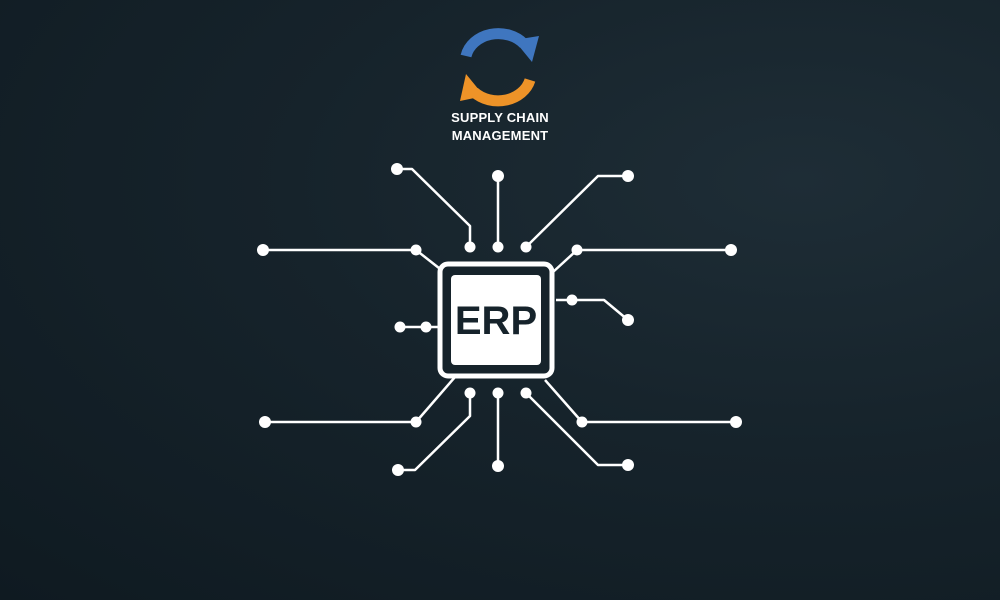 The width and height of the screenshot is (1000, 600). Describe the element at coordinates (360, 400) in the screenshot. I see `trace-left-lower` at that location.